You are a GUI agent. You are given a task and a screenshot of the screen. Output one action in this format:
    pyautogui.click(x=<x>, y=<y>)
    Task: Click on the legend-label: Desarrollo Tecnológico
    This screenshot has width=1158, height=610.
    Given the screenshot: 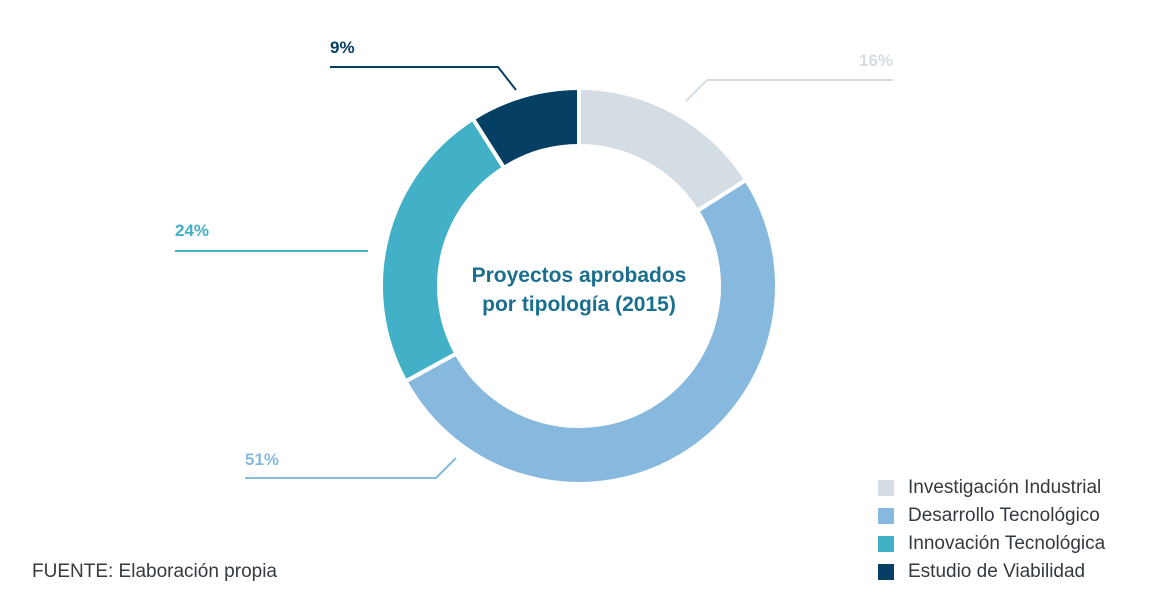 What is the action you would take?
    pyautogui.click(x=1004, y=515)
    